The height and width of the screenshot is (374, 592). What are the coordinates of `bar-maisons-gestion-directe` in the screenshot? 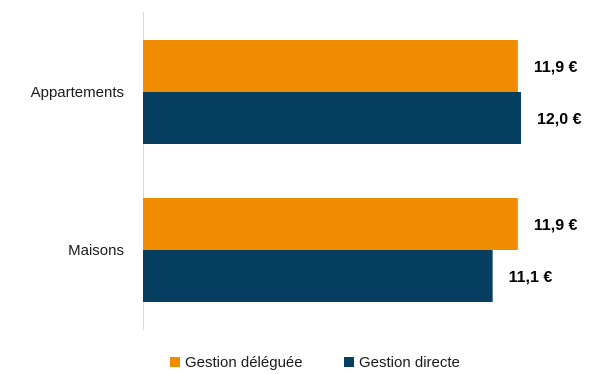 It's located at (318, 276).